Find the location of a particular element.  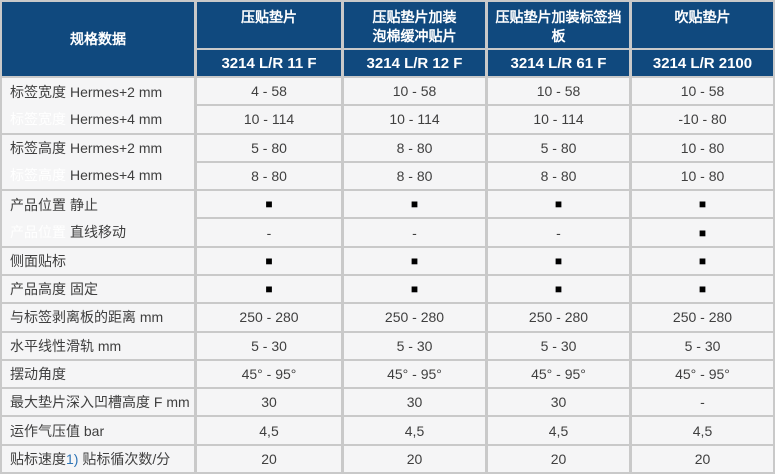

row-label-sub: 直线移动 is located at coordinates (98, 232).